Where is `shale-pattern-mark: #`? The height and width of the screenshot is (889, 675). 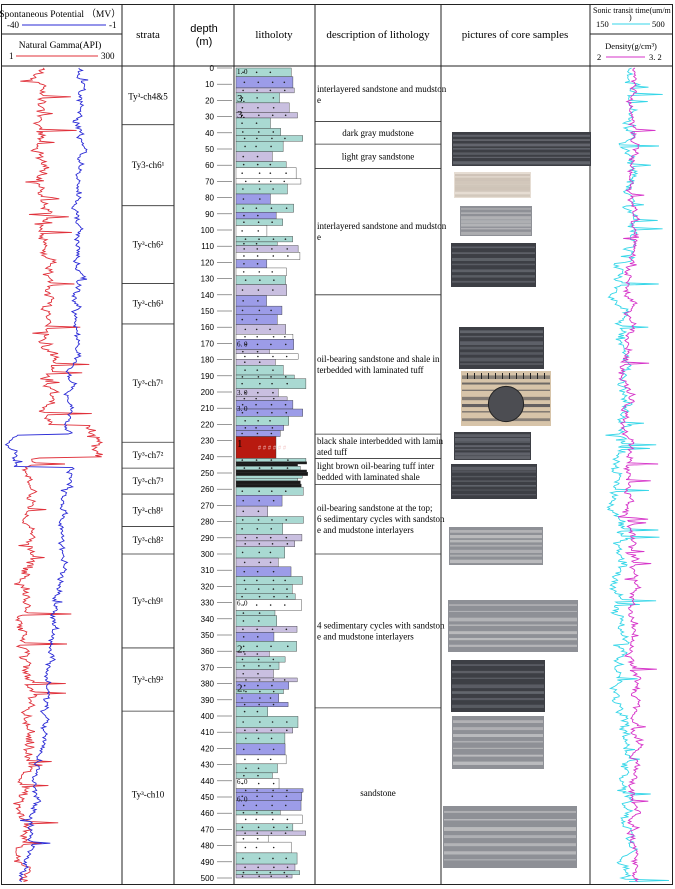
shale-pattern-mark: # is located at coordinates (274, 448).